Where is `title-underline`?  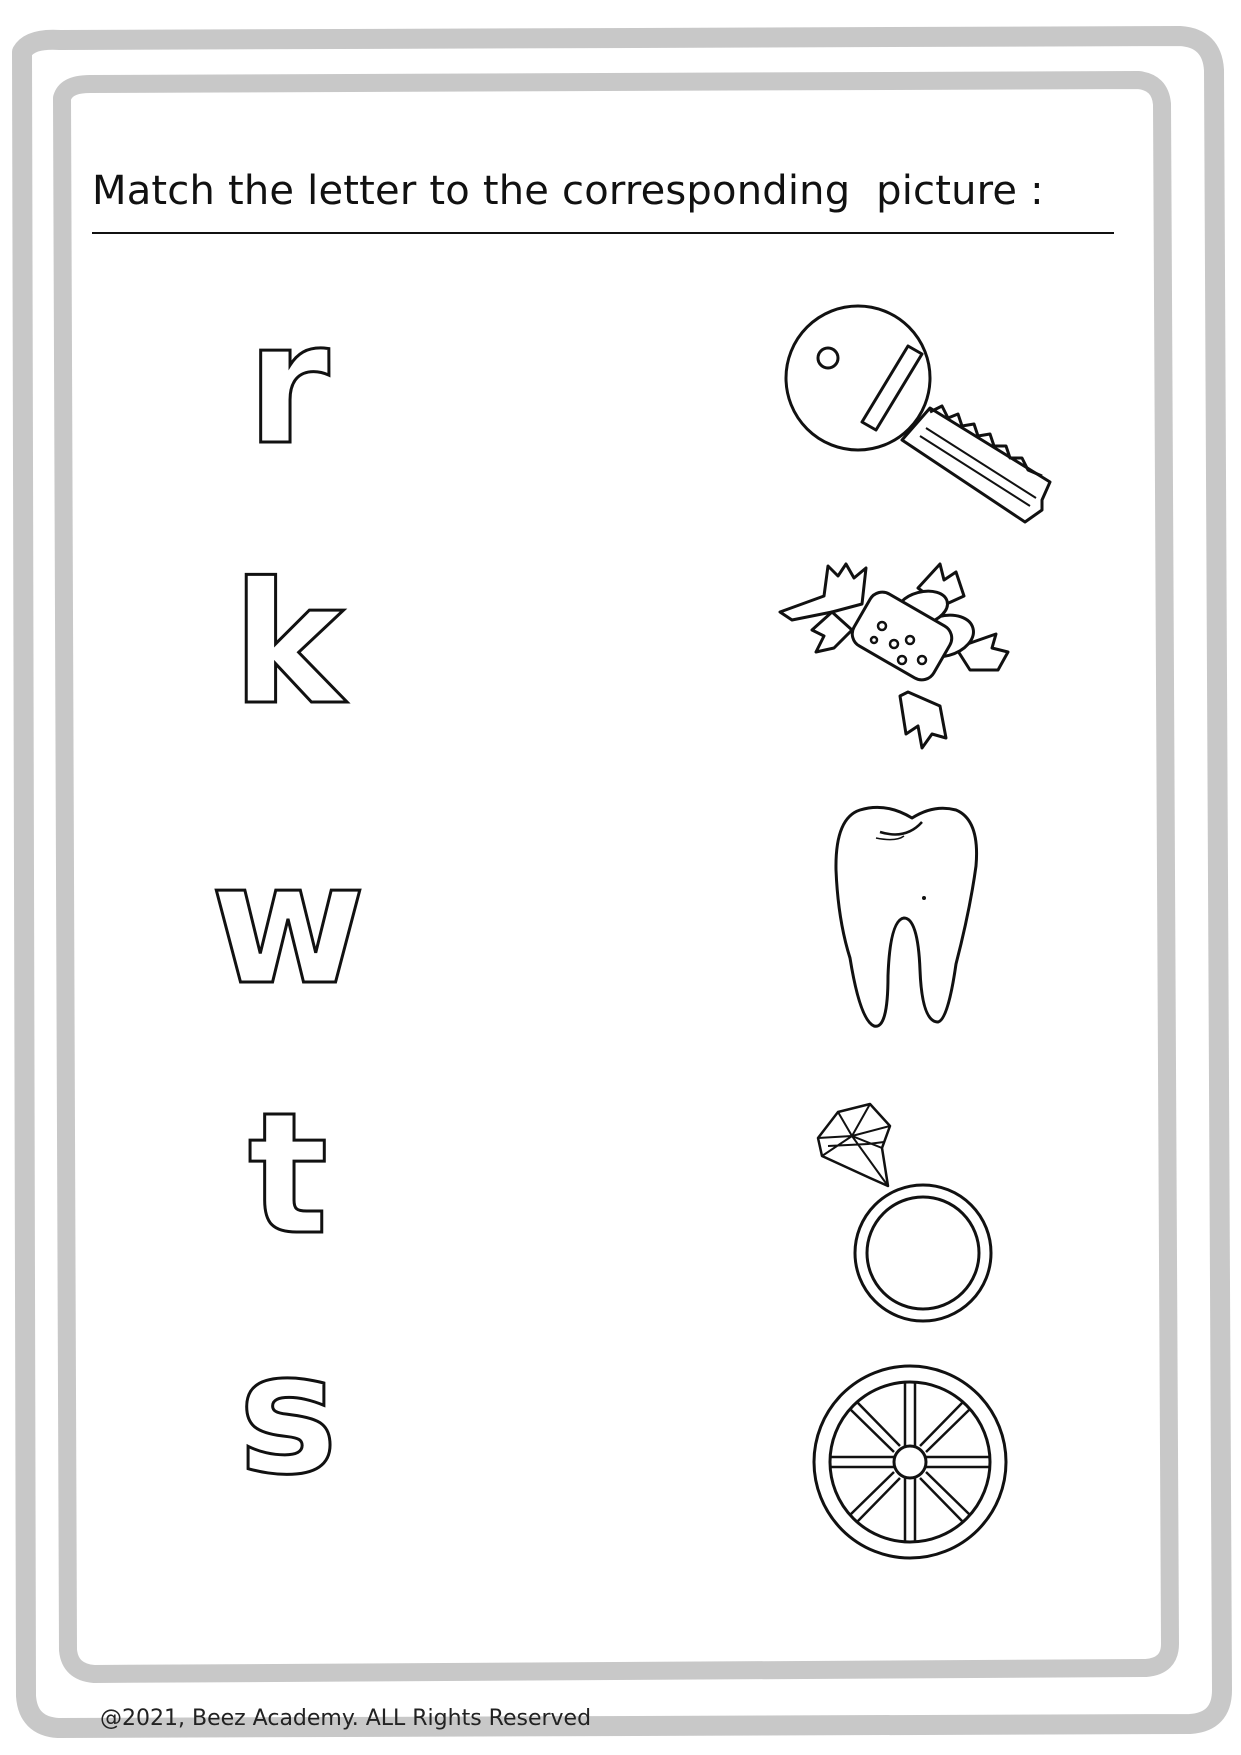
title-underline is located at coordinates (603, 233).